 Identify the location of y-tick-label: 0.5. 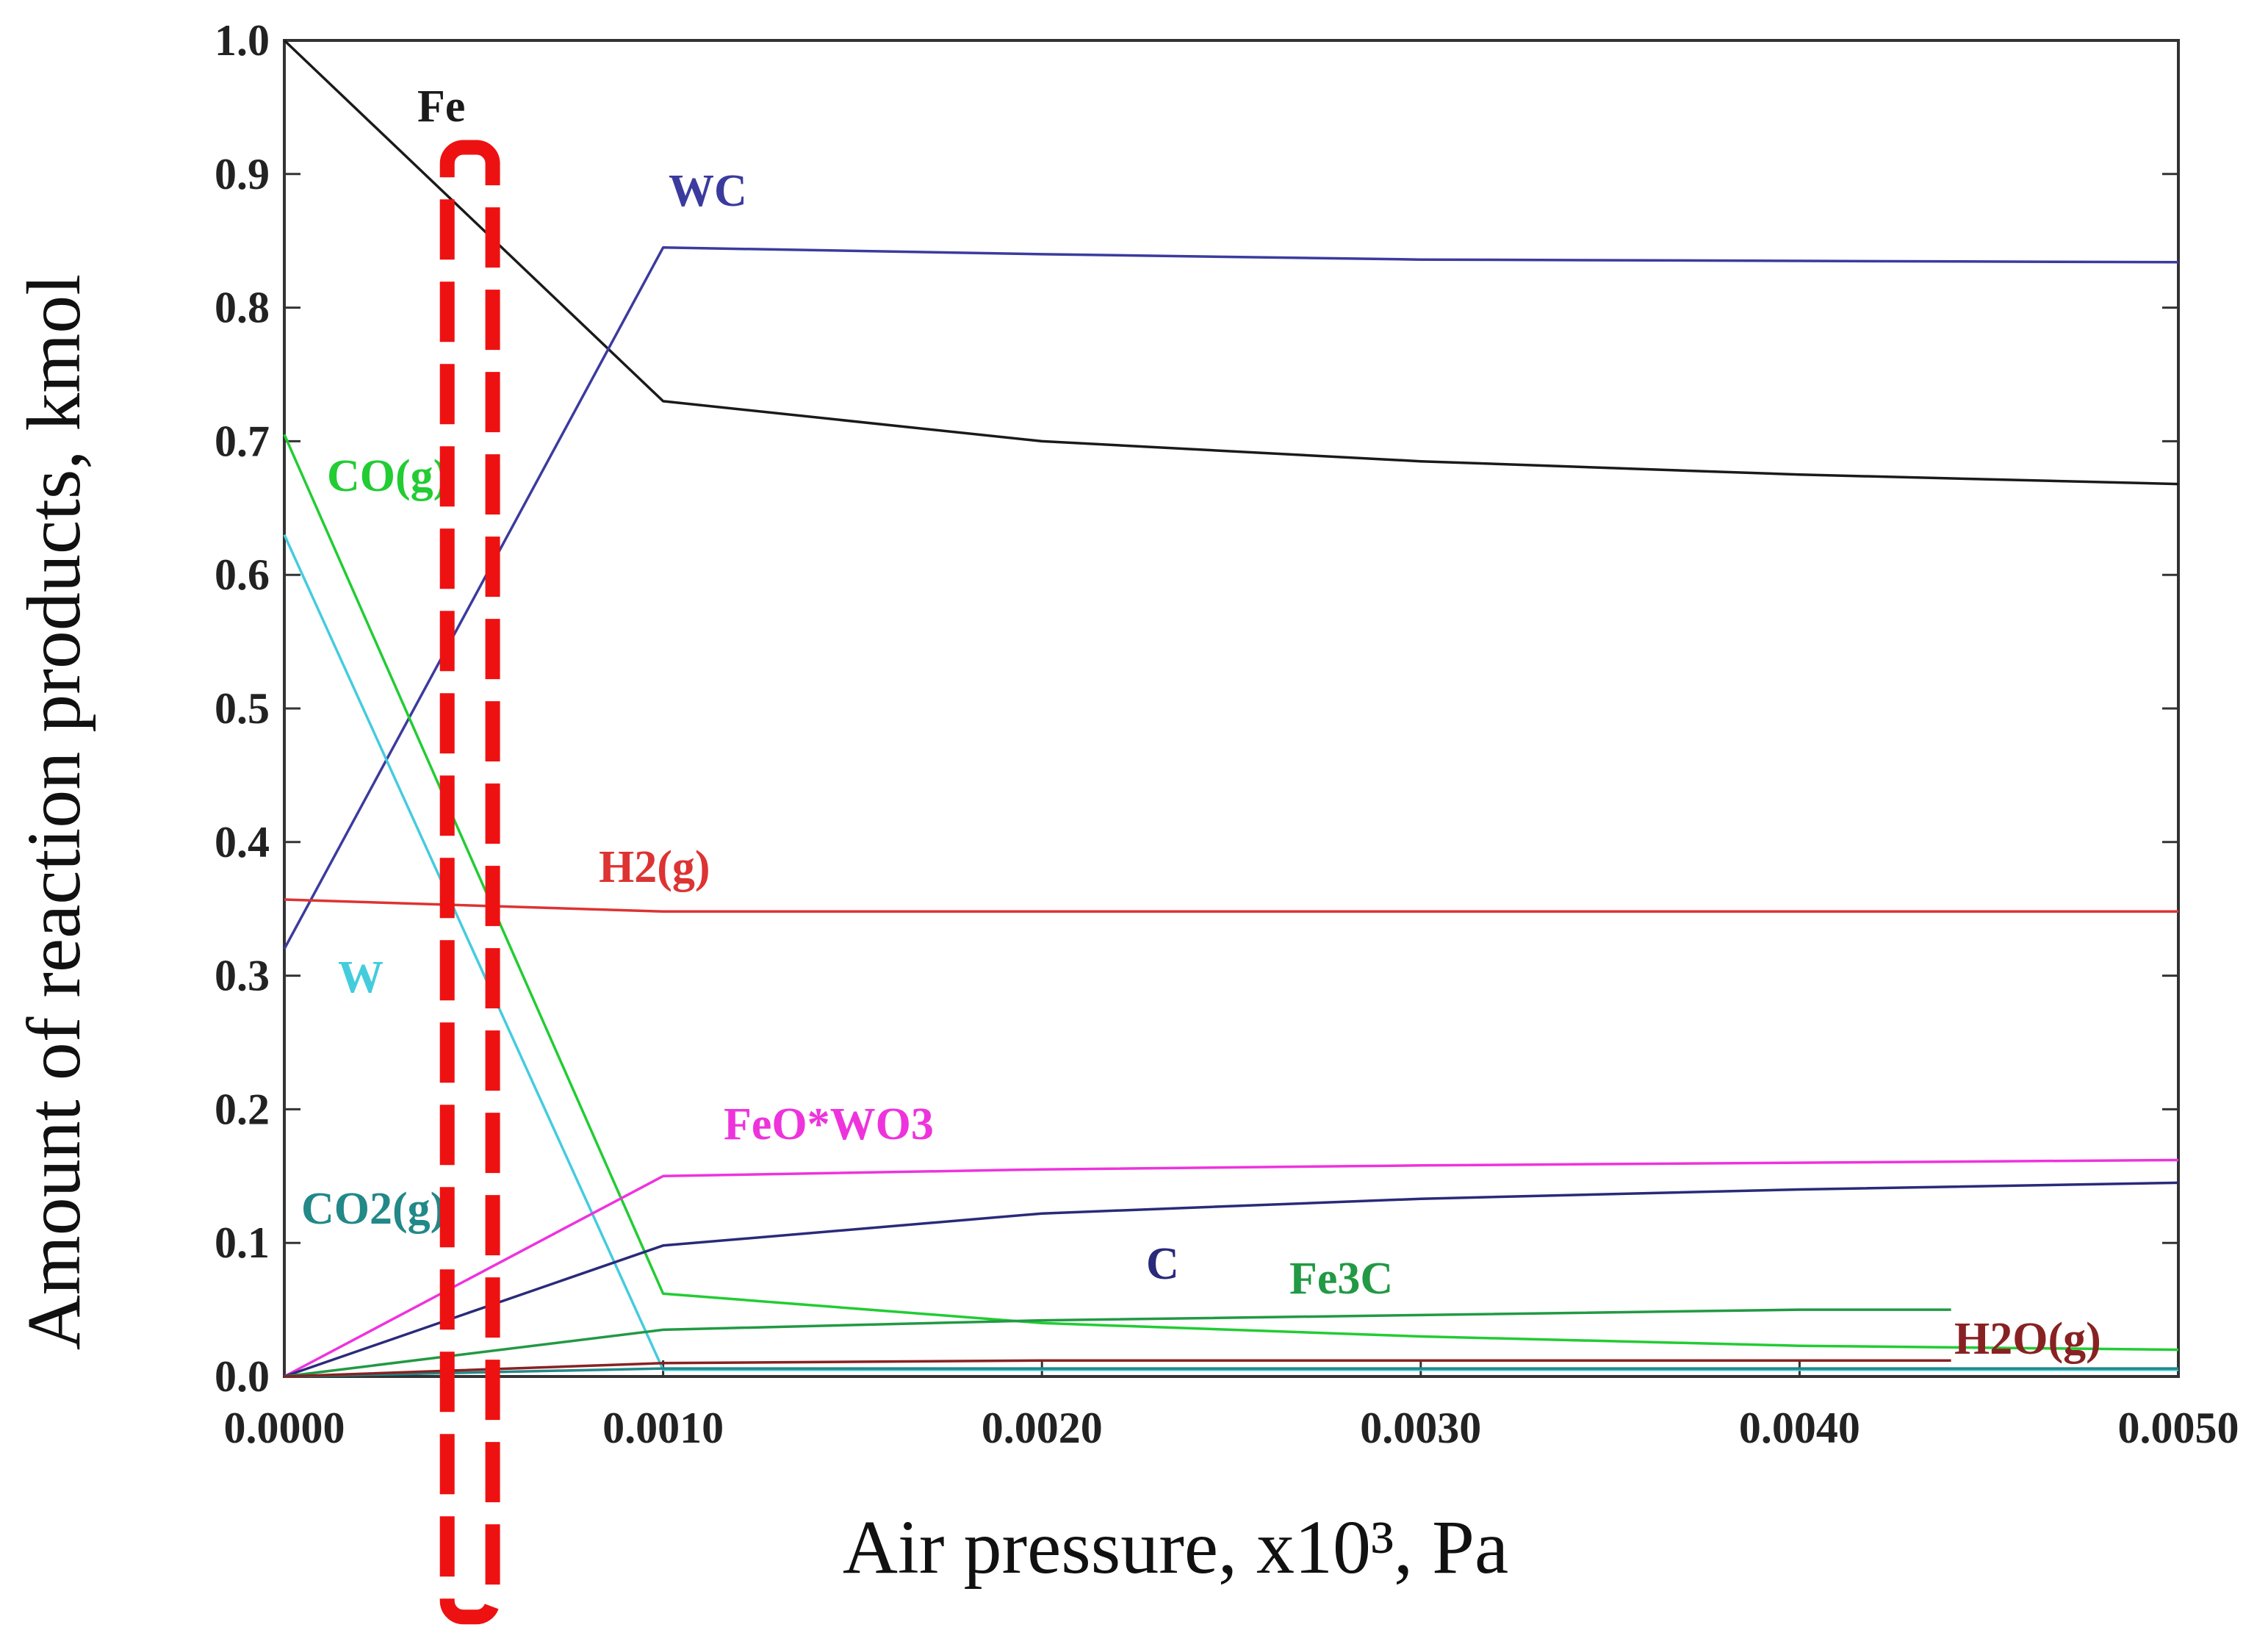
(243, 708).